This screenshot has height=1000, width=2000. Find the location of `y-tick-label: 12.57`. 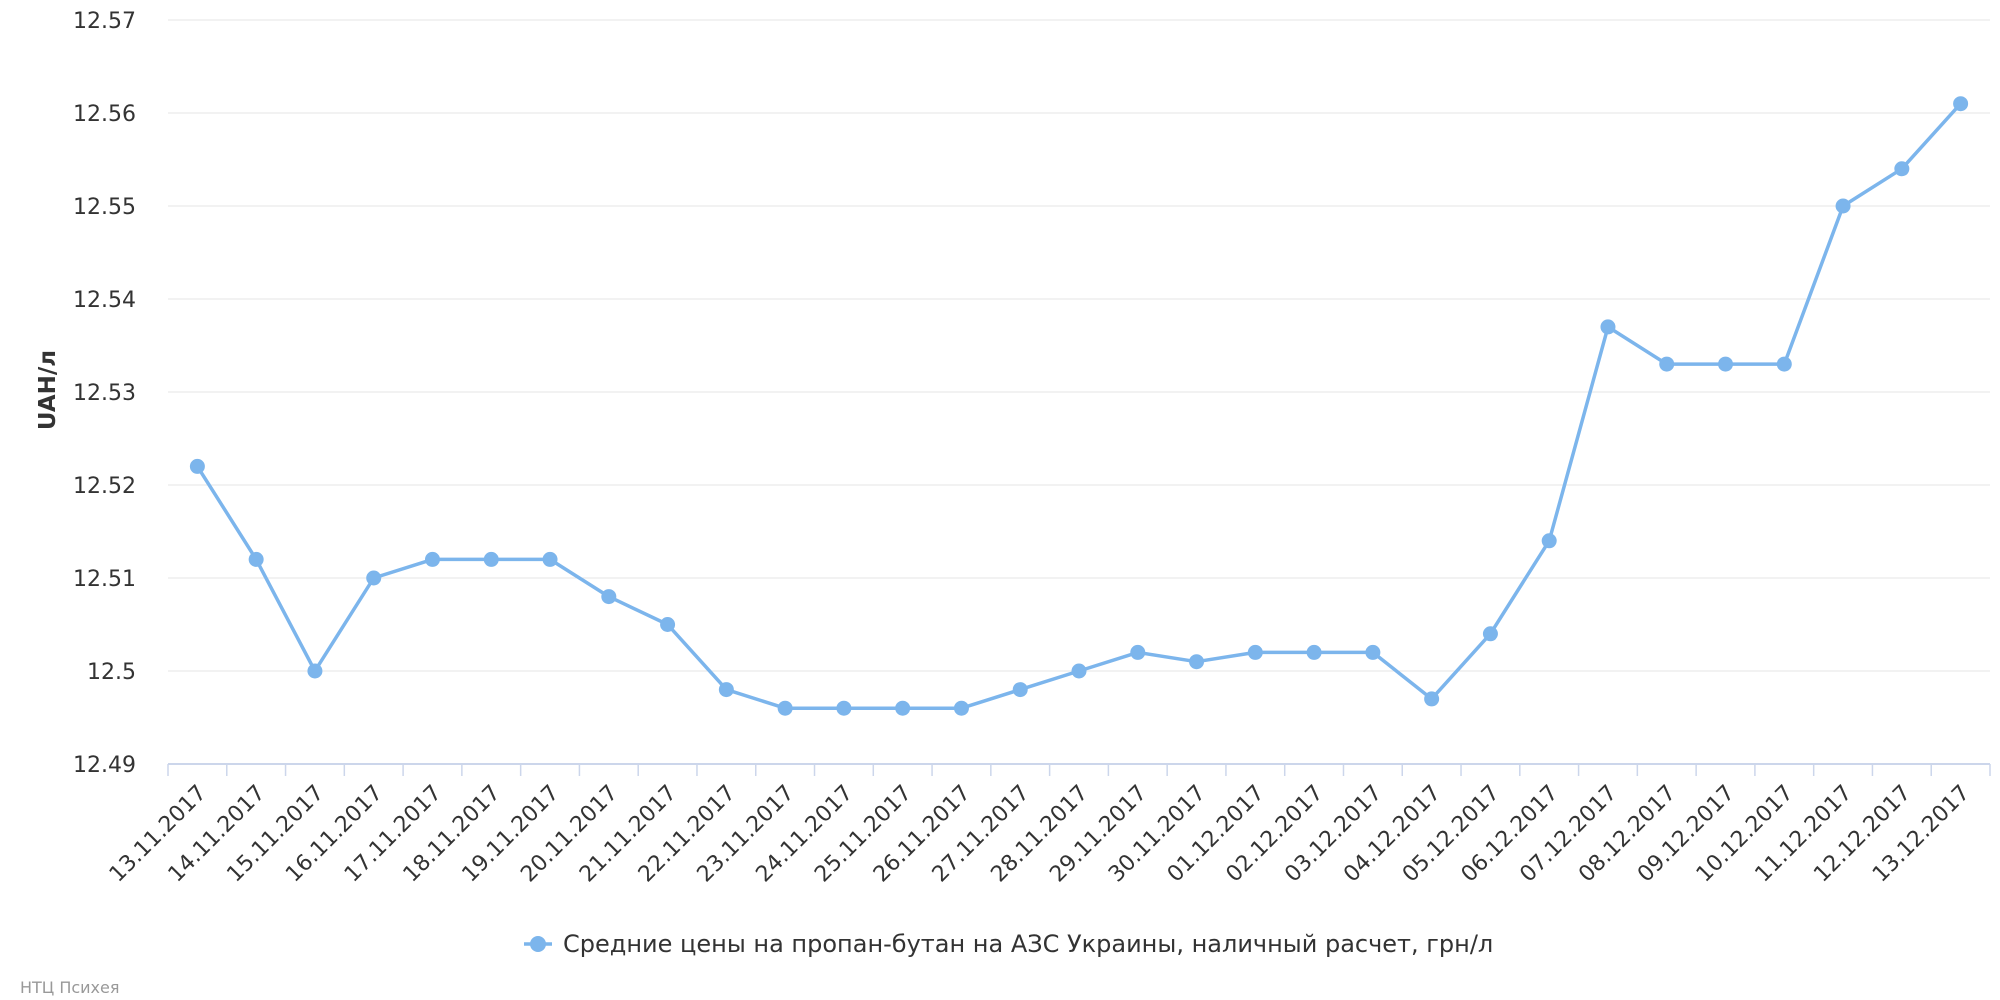

y-tick-label: 12.57 is located at coordinates (104, 21).